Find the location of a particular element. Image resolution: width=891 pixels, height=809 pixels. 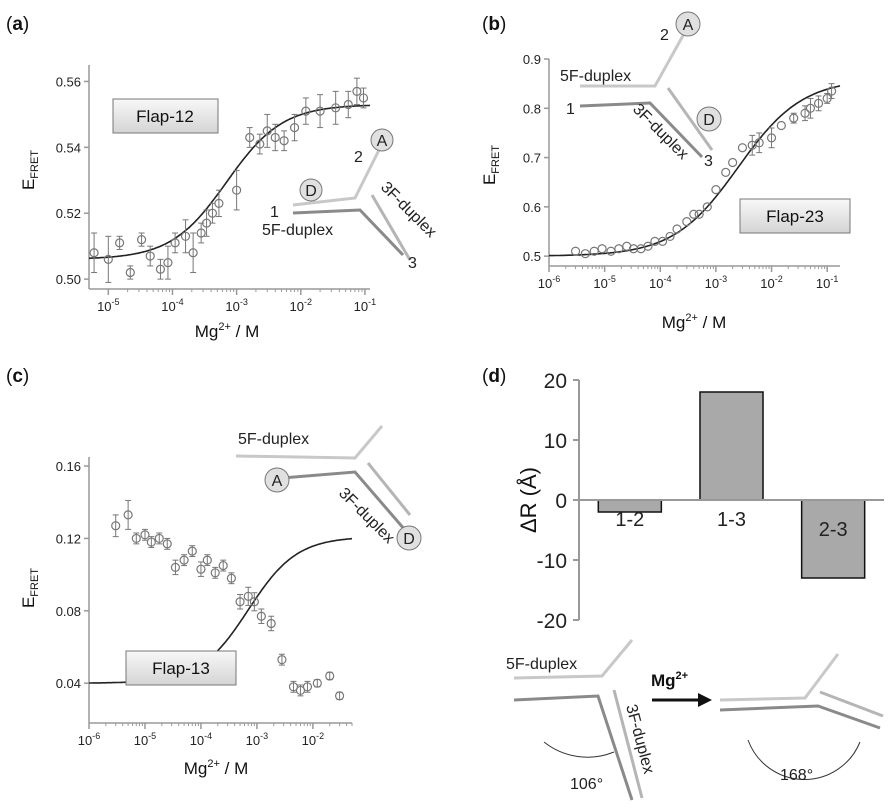

panel-c-x-tick-label: 10⁻² is located at coordinates (313, 739).